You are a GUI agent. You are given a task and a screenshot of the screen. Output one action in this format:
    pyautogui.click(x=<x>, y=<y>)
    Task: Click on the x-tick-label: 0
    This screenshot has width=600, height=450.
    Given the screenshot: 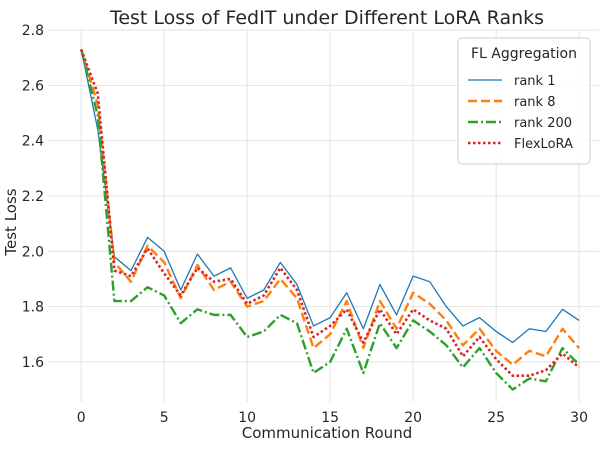 What is the action you would take?
    pyautogui.click(x=81, y=418)
    